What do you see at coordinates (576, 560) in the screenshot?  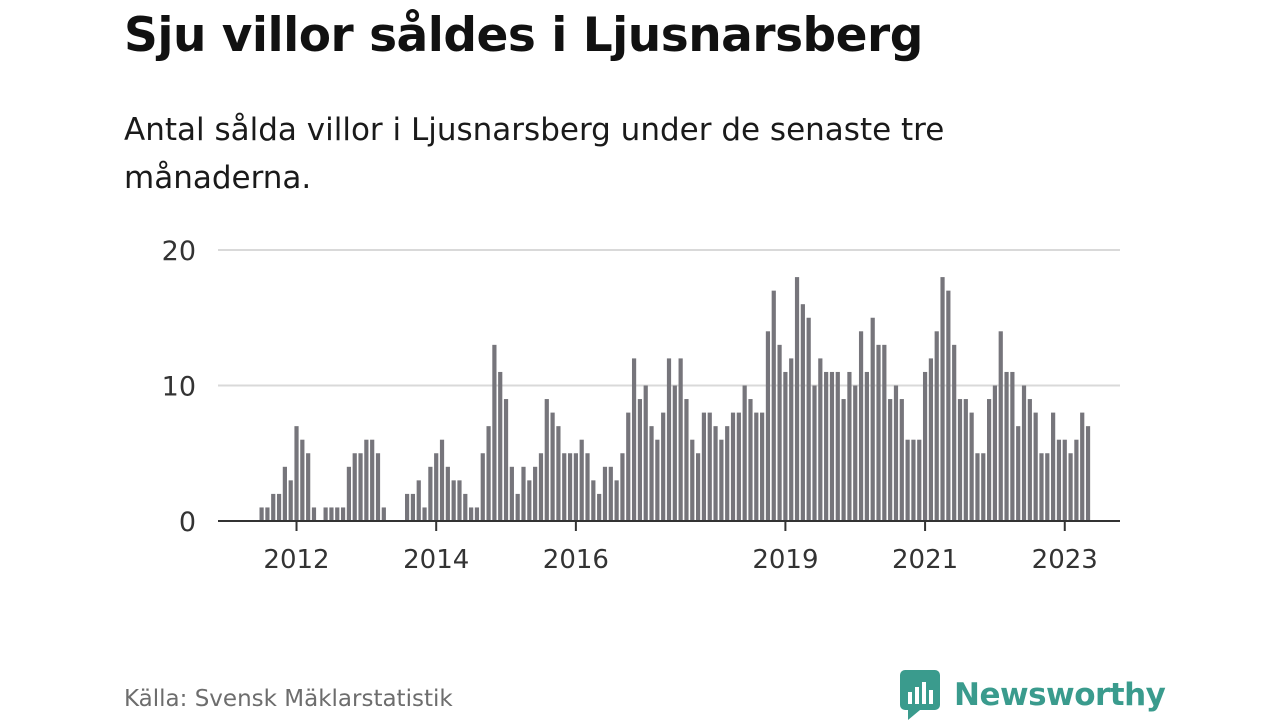 I see `x-tick-label: 2016` at bounding box center [576, 560].